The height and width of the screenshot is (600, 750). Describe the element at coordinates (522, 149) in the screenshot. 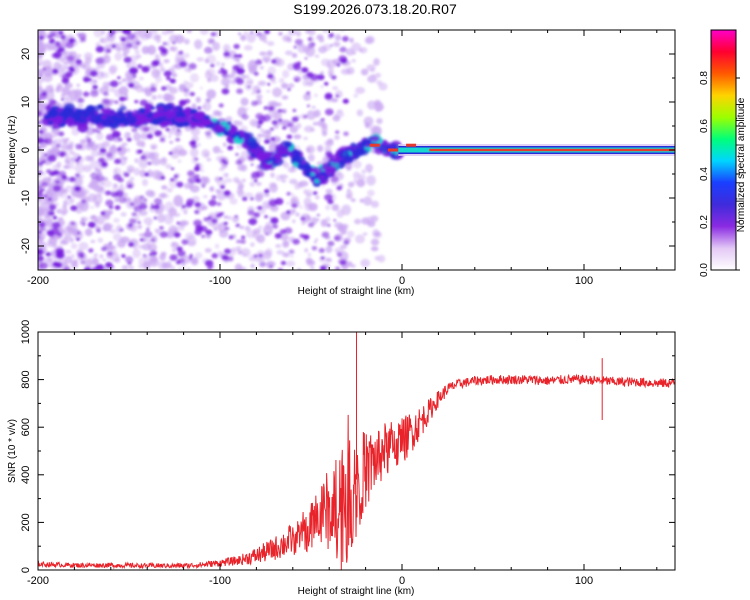

I see `spectrogram-steady-band` at that location.